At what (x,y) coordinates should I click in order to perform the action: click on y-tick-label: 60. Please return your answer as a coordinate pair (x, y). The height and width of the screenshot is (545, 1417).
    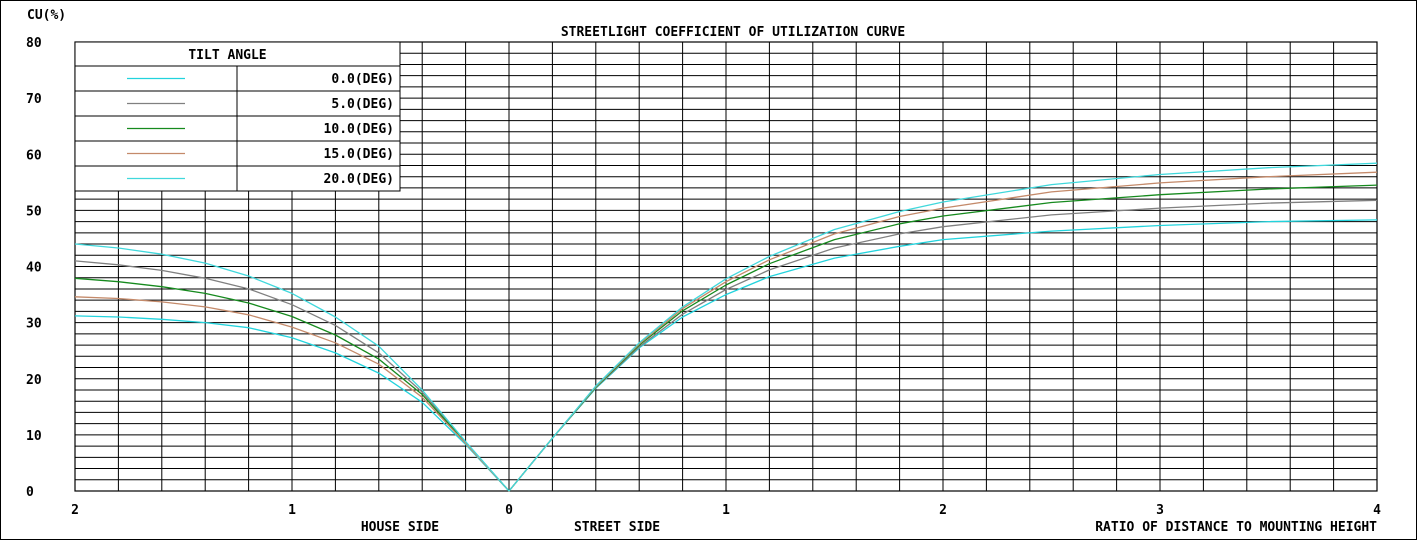
    Looking at the image, I should click on (34, 155).